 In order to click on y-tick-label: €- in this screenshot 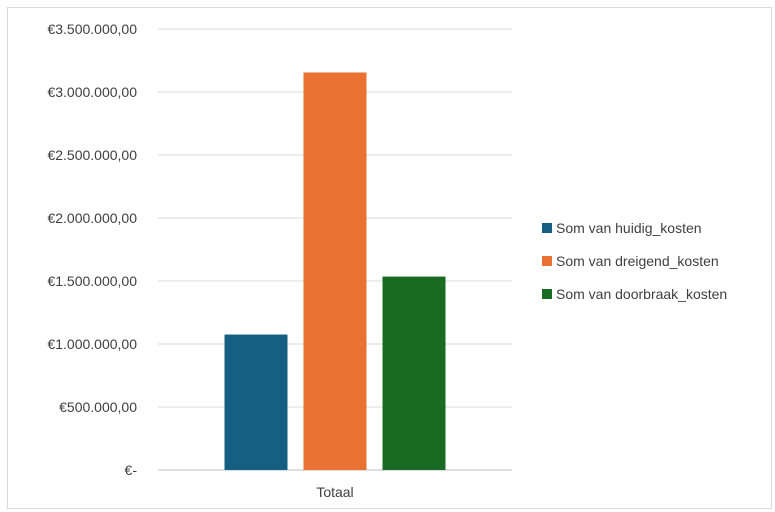, I will do `click(131, 470)`.